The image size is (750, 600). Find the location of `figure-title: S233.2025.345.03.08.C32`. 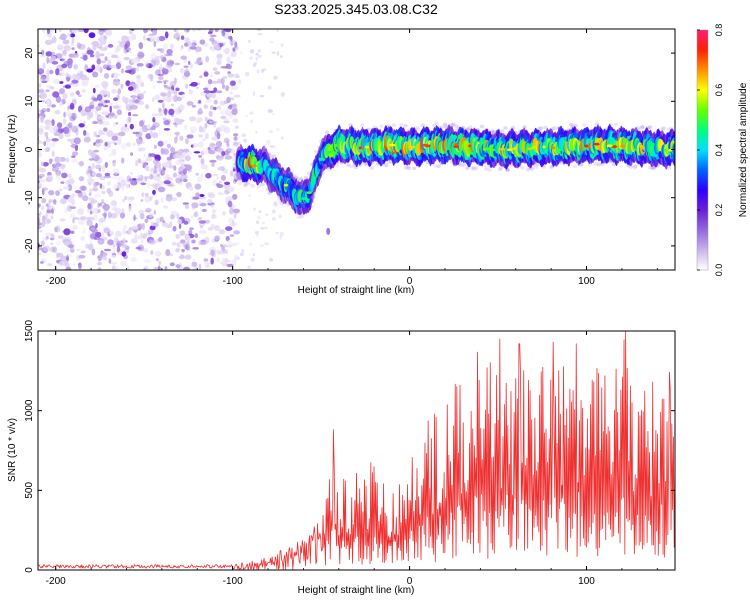

figure-title: S233.2025.345.03.08.C32 is located at coordinates (356, 9).